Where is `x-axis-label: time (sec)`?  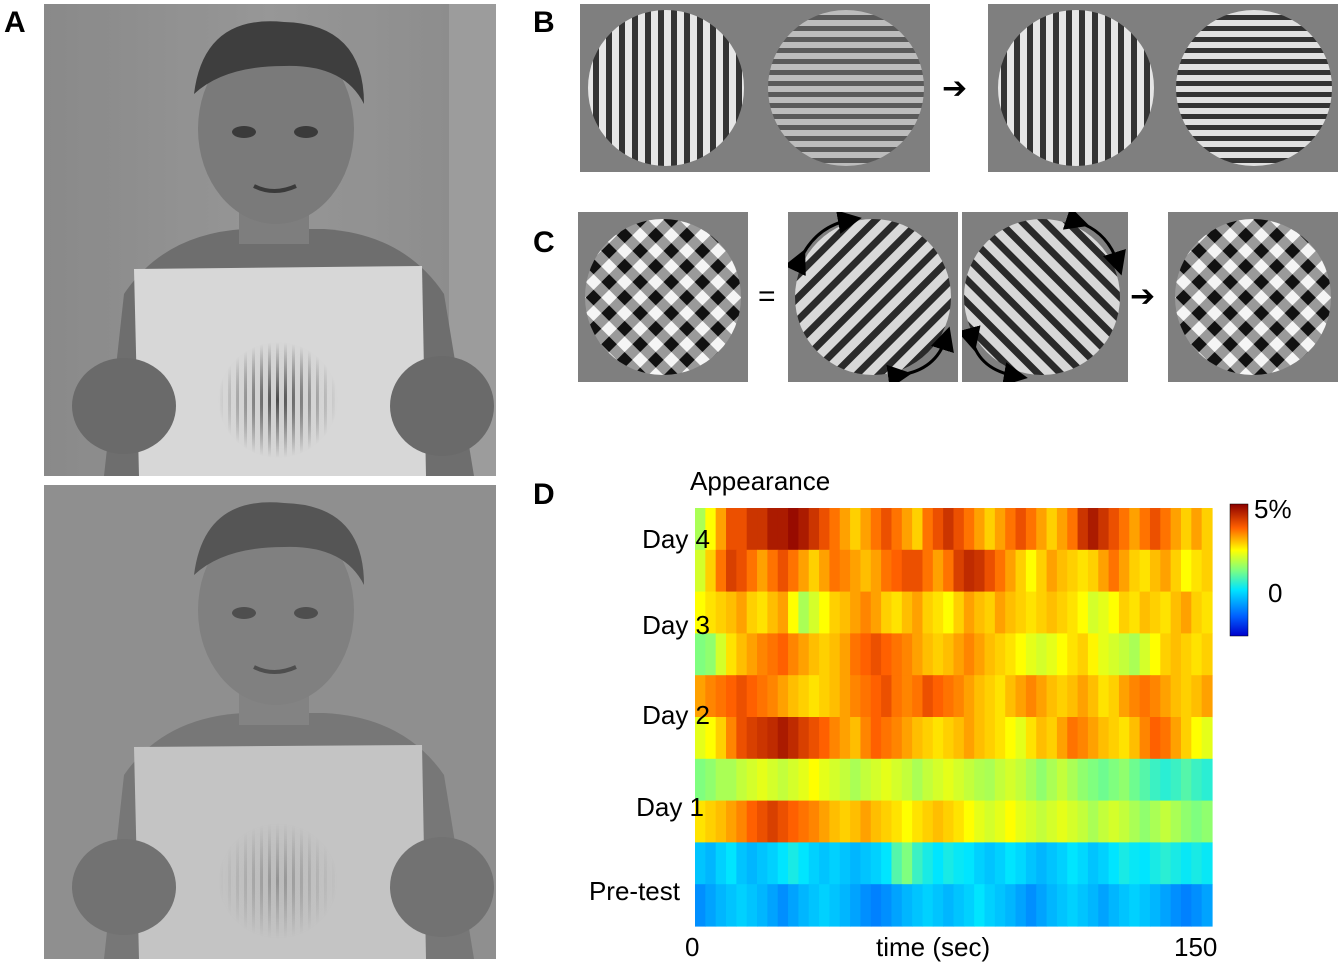 x-axis-label: time (sec) is located at coordinates (933, 947).